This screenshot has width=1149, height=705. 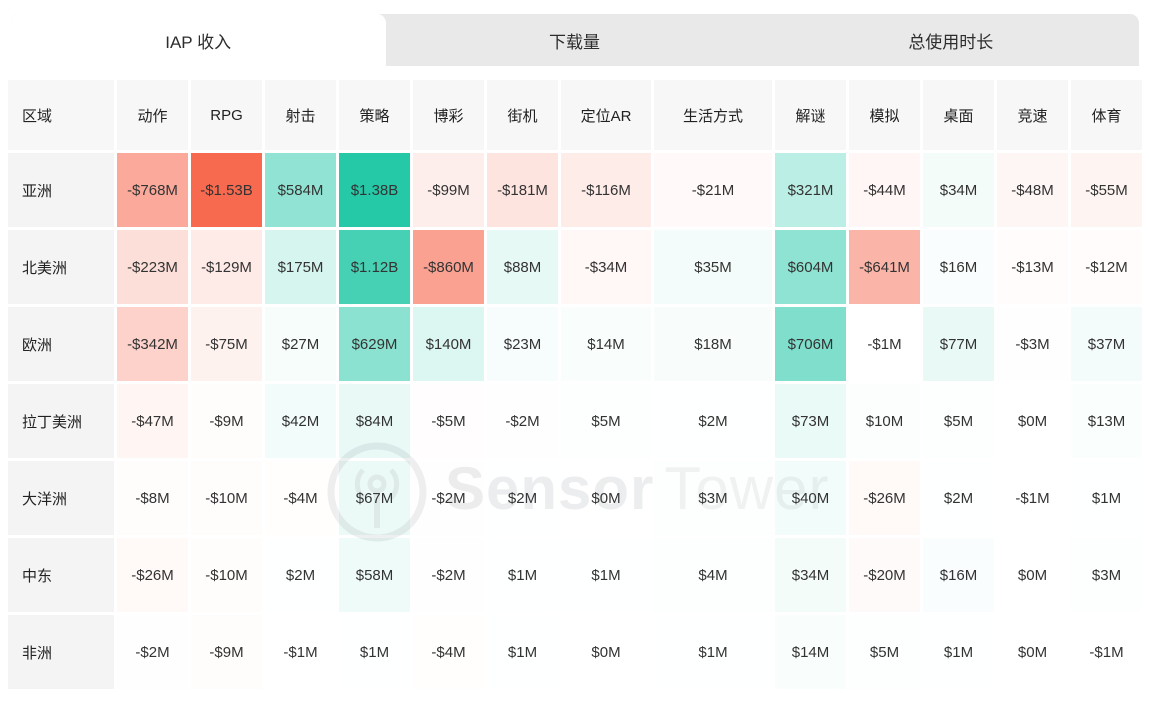 I want to click on column-header: RPG, so click(x=226, y=115).